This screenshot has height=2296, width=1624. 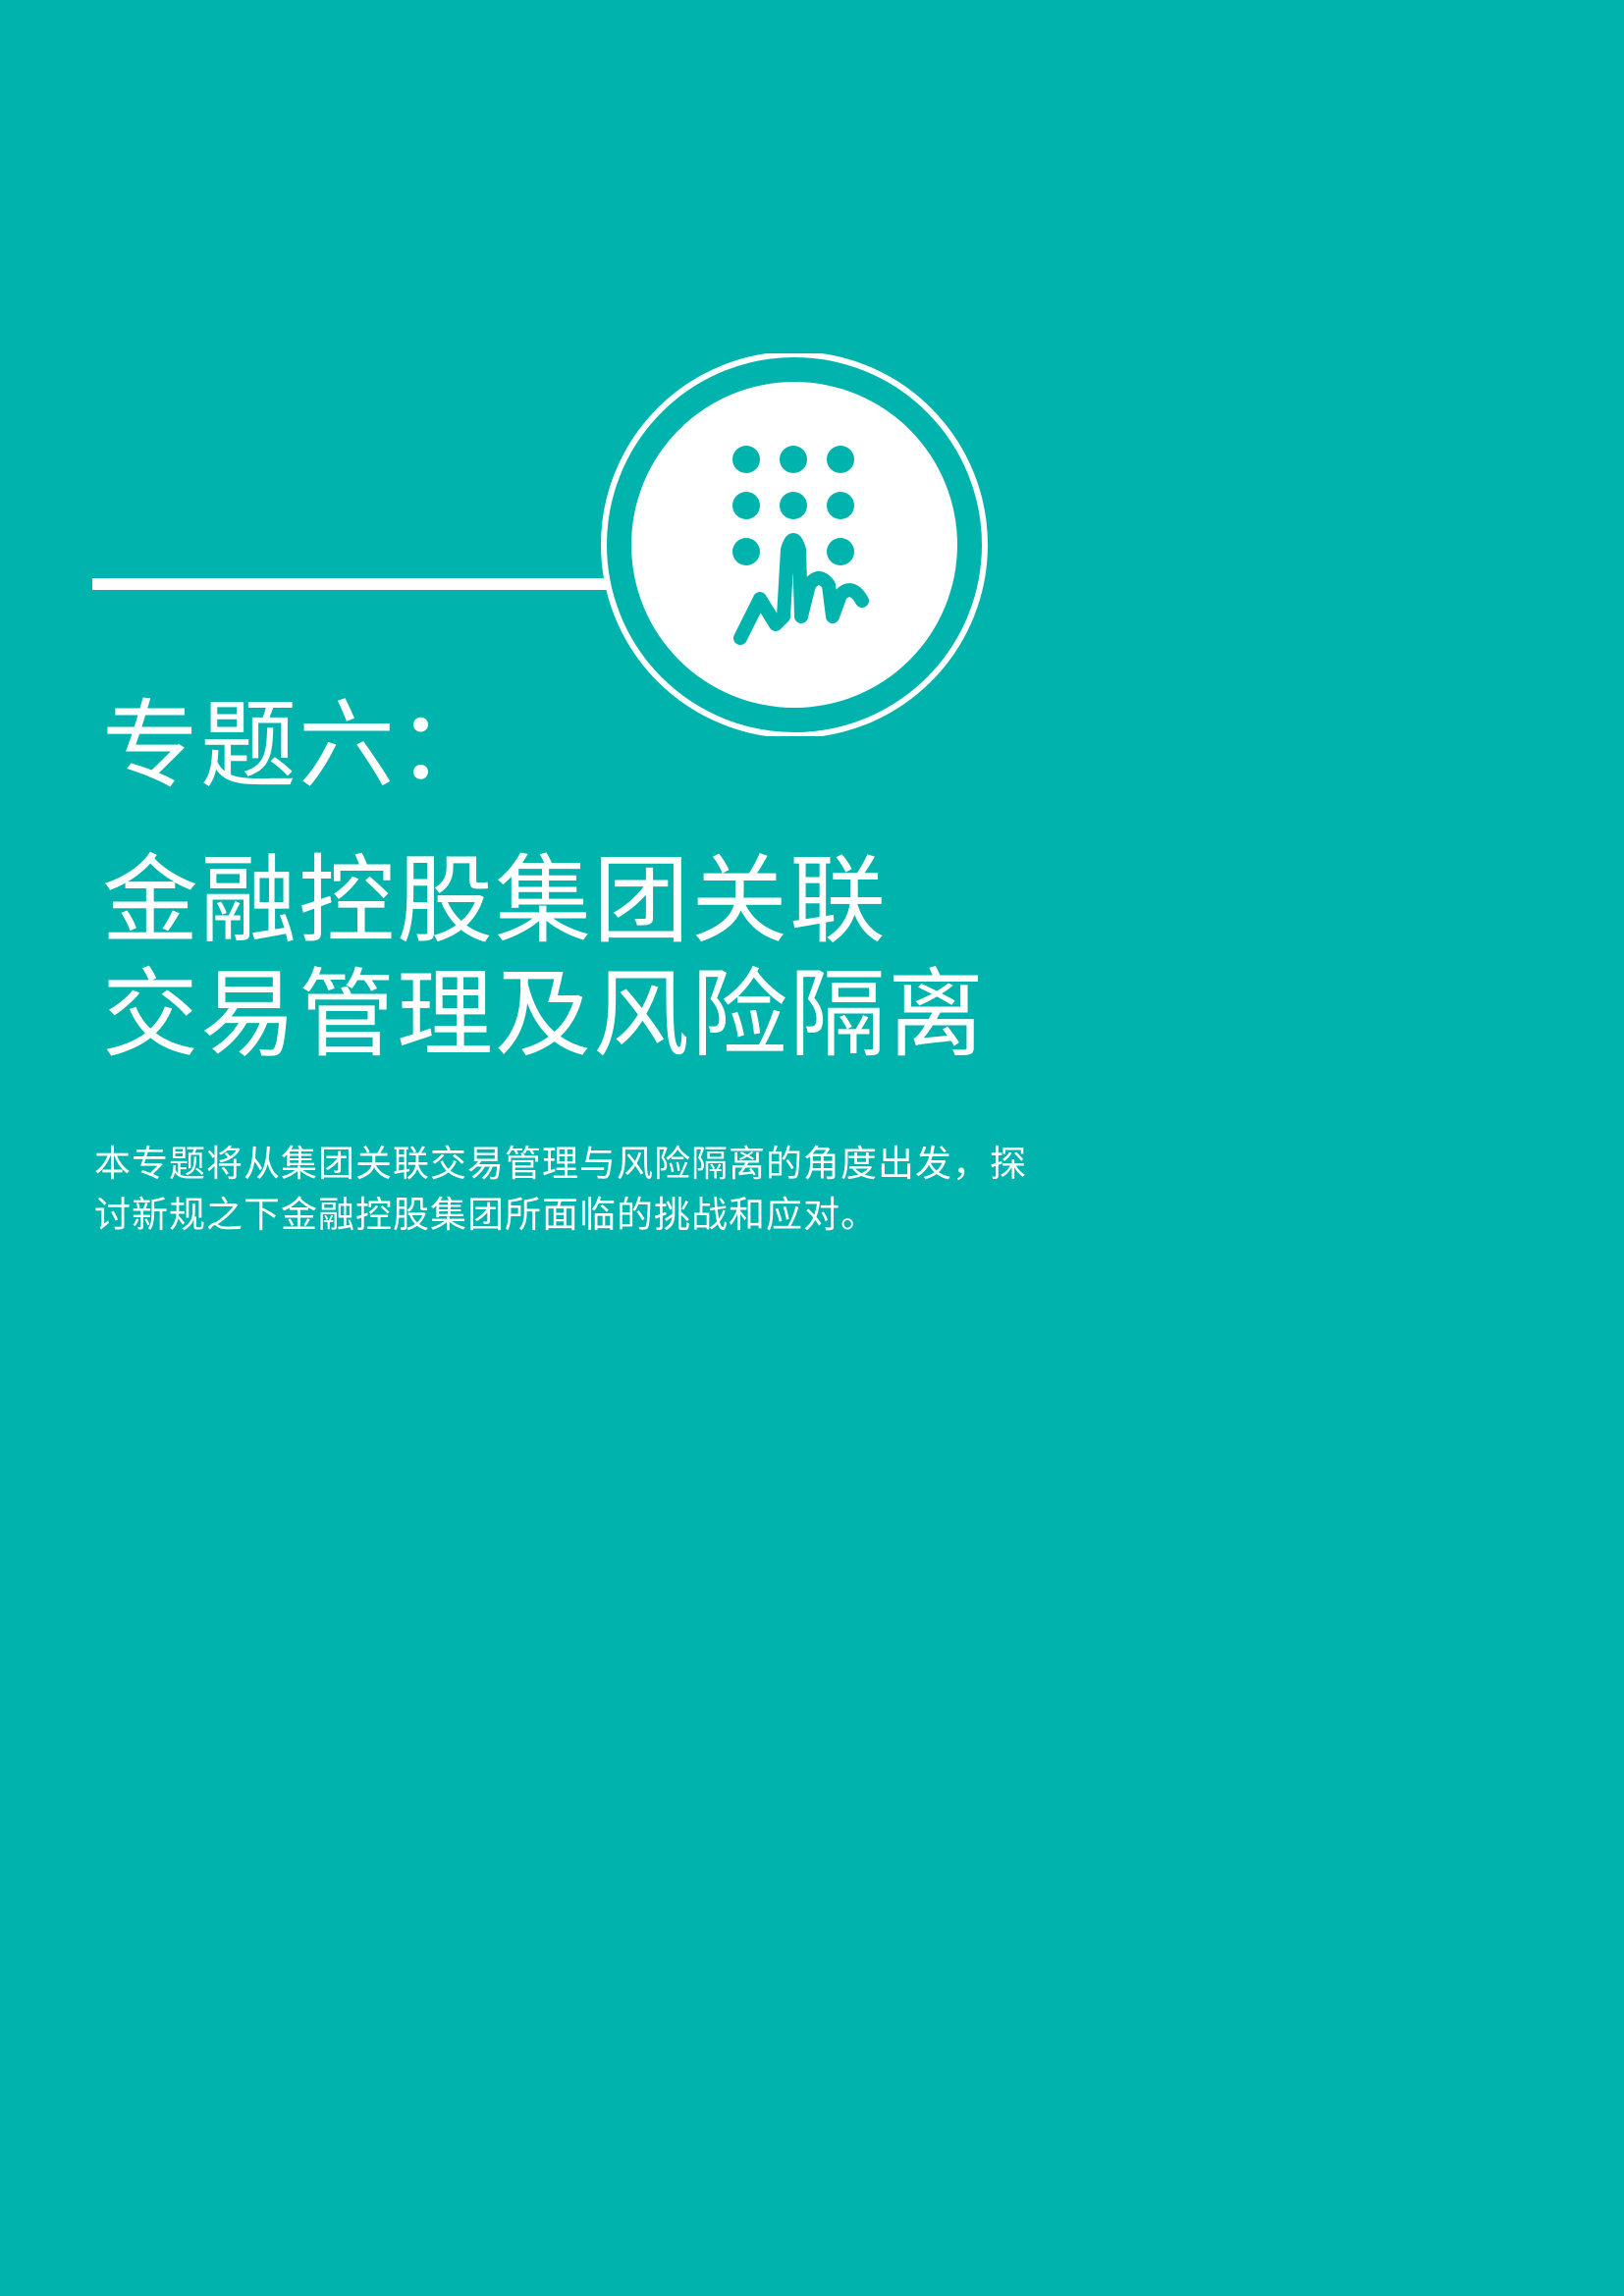 What do you see at coordinates (544, 1015) in the screenshot?
I see `title-line-2: 交易管理及风险隔离` at bounding box center [544, 1015].